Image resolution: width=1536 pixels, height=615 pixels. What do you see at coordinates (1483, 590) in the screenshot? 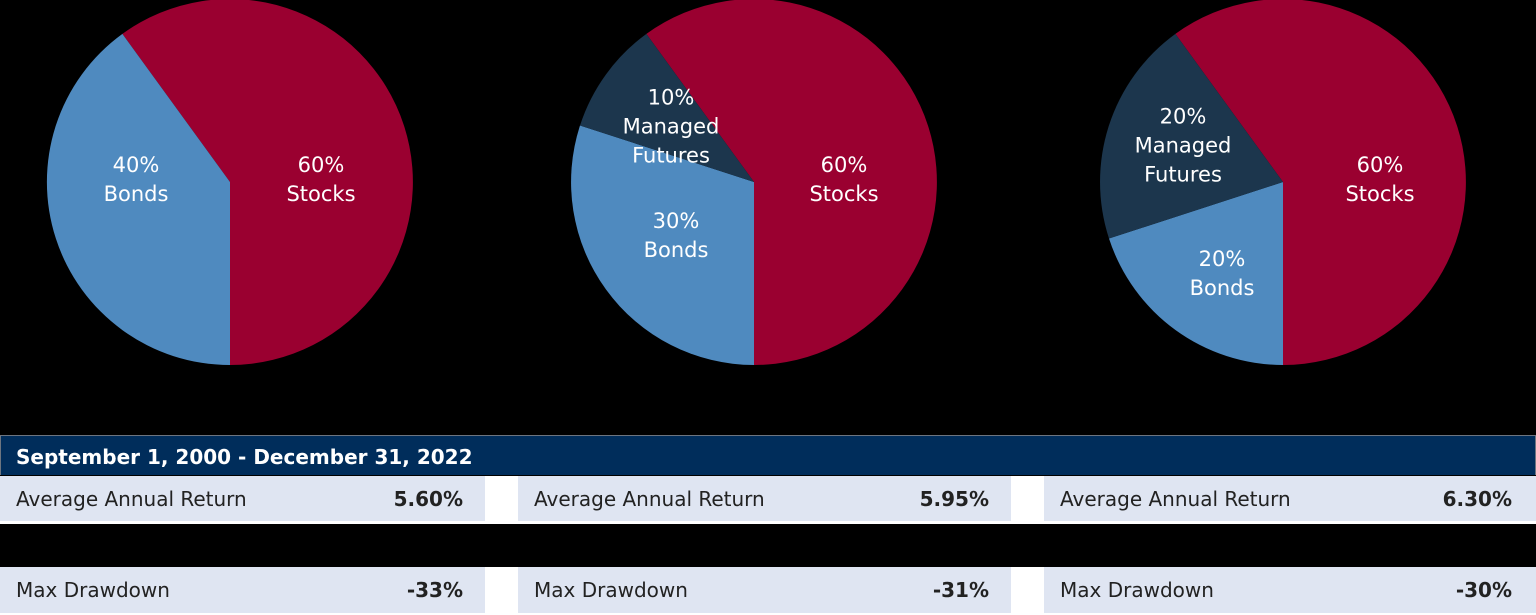
I see `metric-value: -30%` at bounding box center [1483, 590].